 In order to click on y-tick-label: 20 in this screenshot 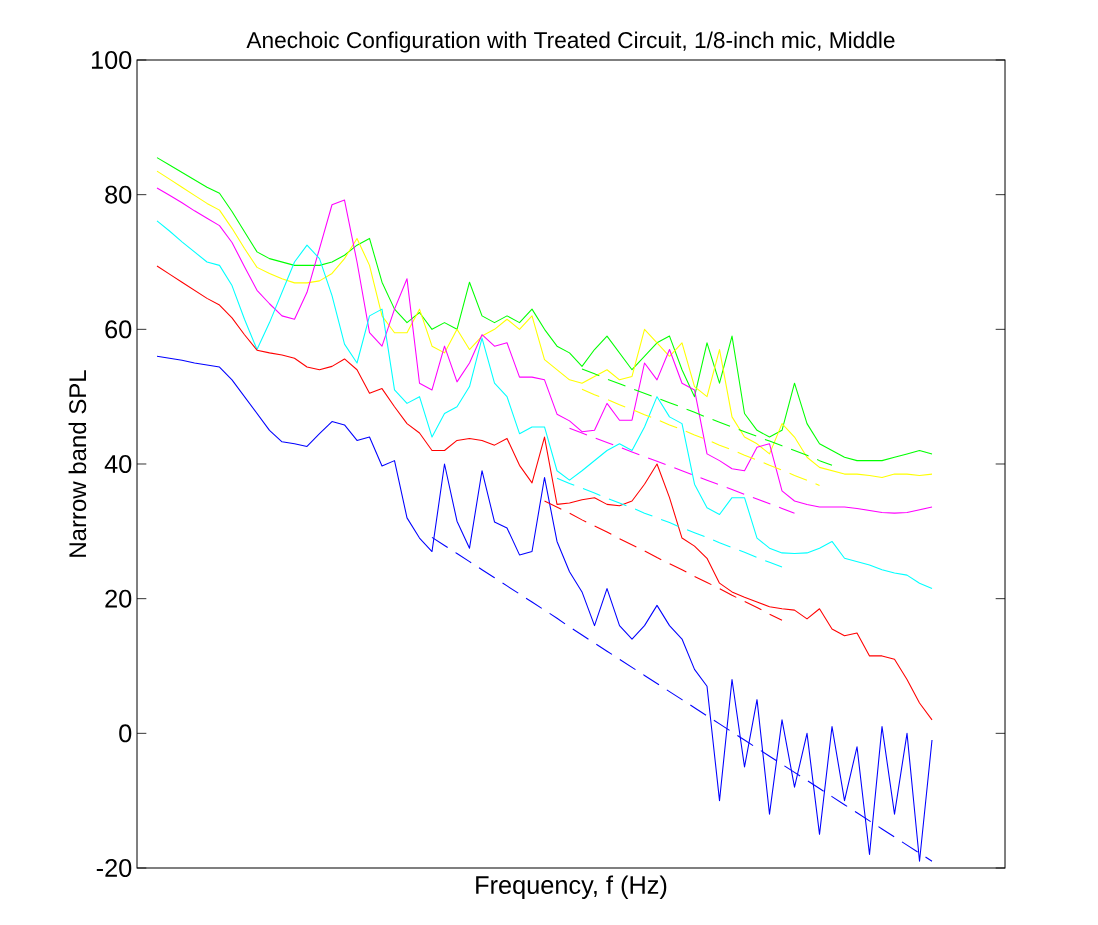, I will do `click(118, 598)`.